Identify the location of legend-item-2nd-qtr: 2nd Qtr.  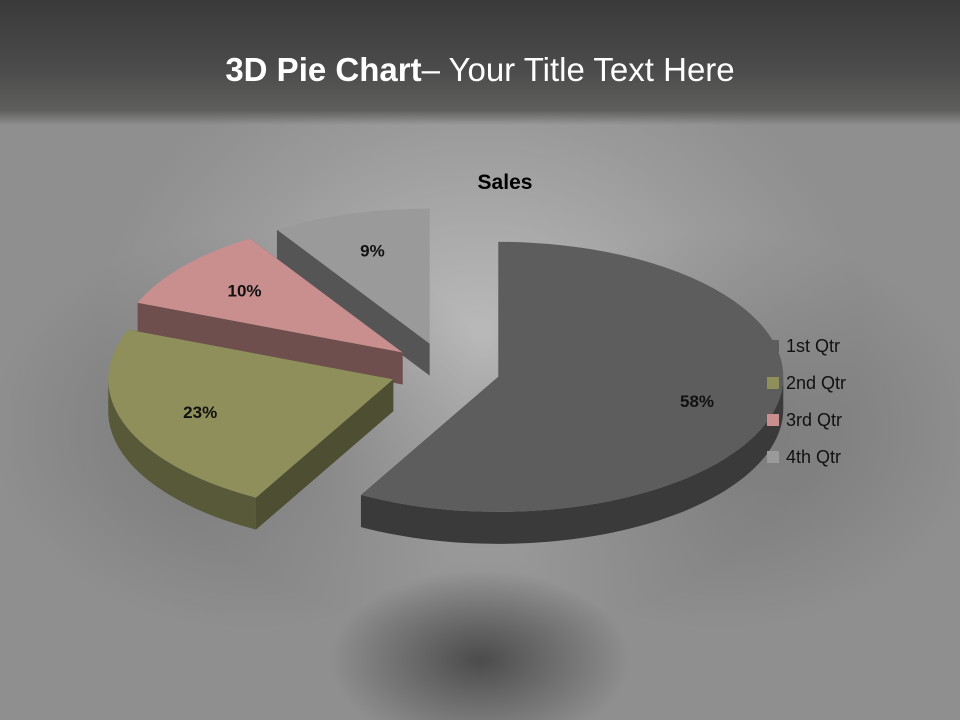
(806, 383).